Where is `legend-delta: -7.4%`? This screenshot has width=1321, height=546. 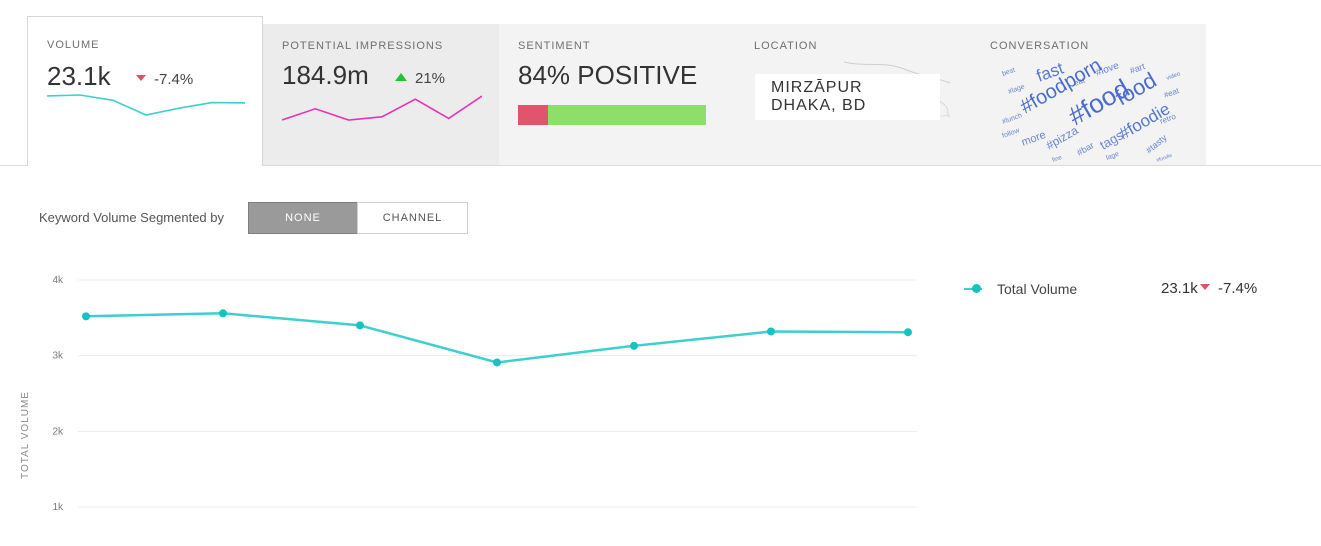 legend-delta: -7.4% is located at coordinates (1228, 288).